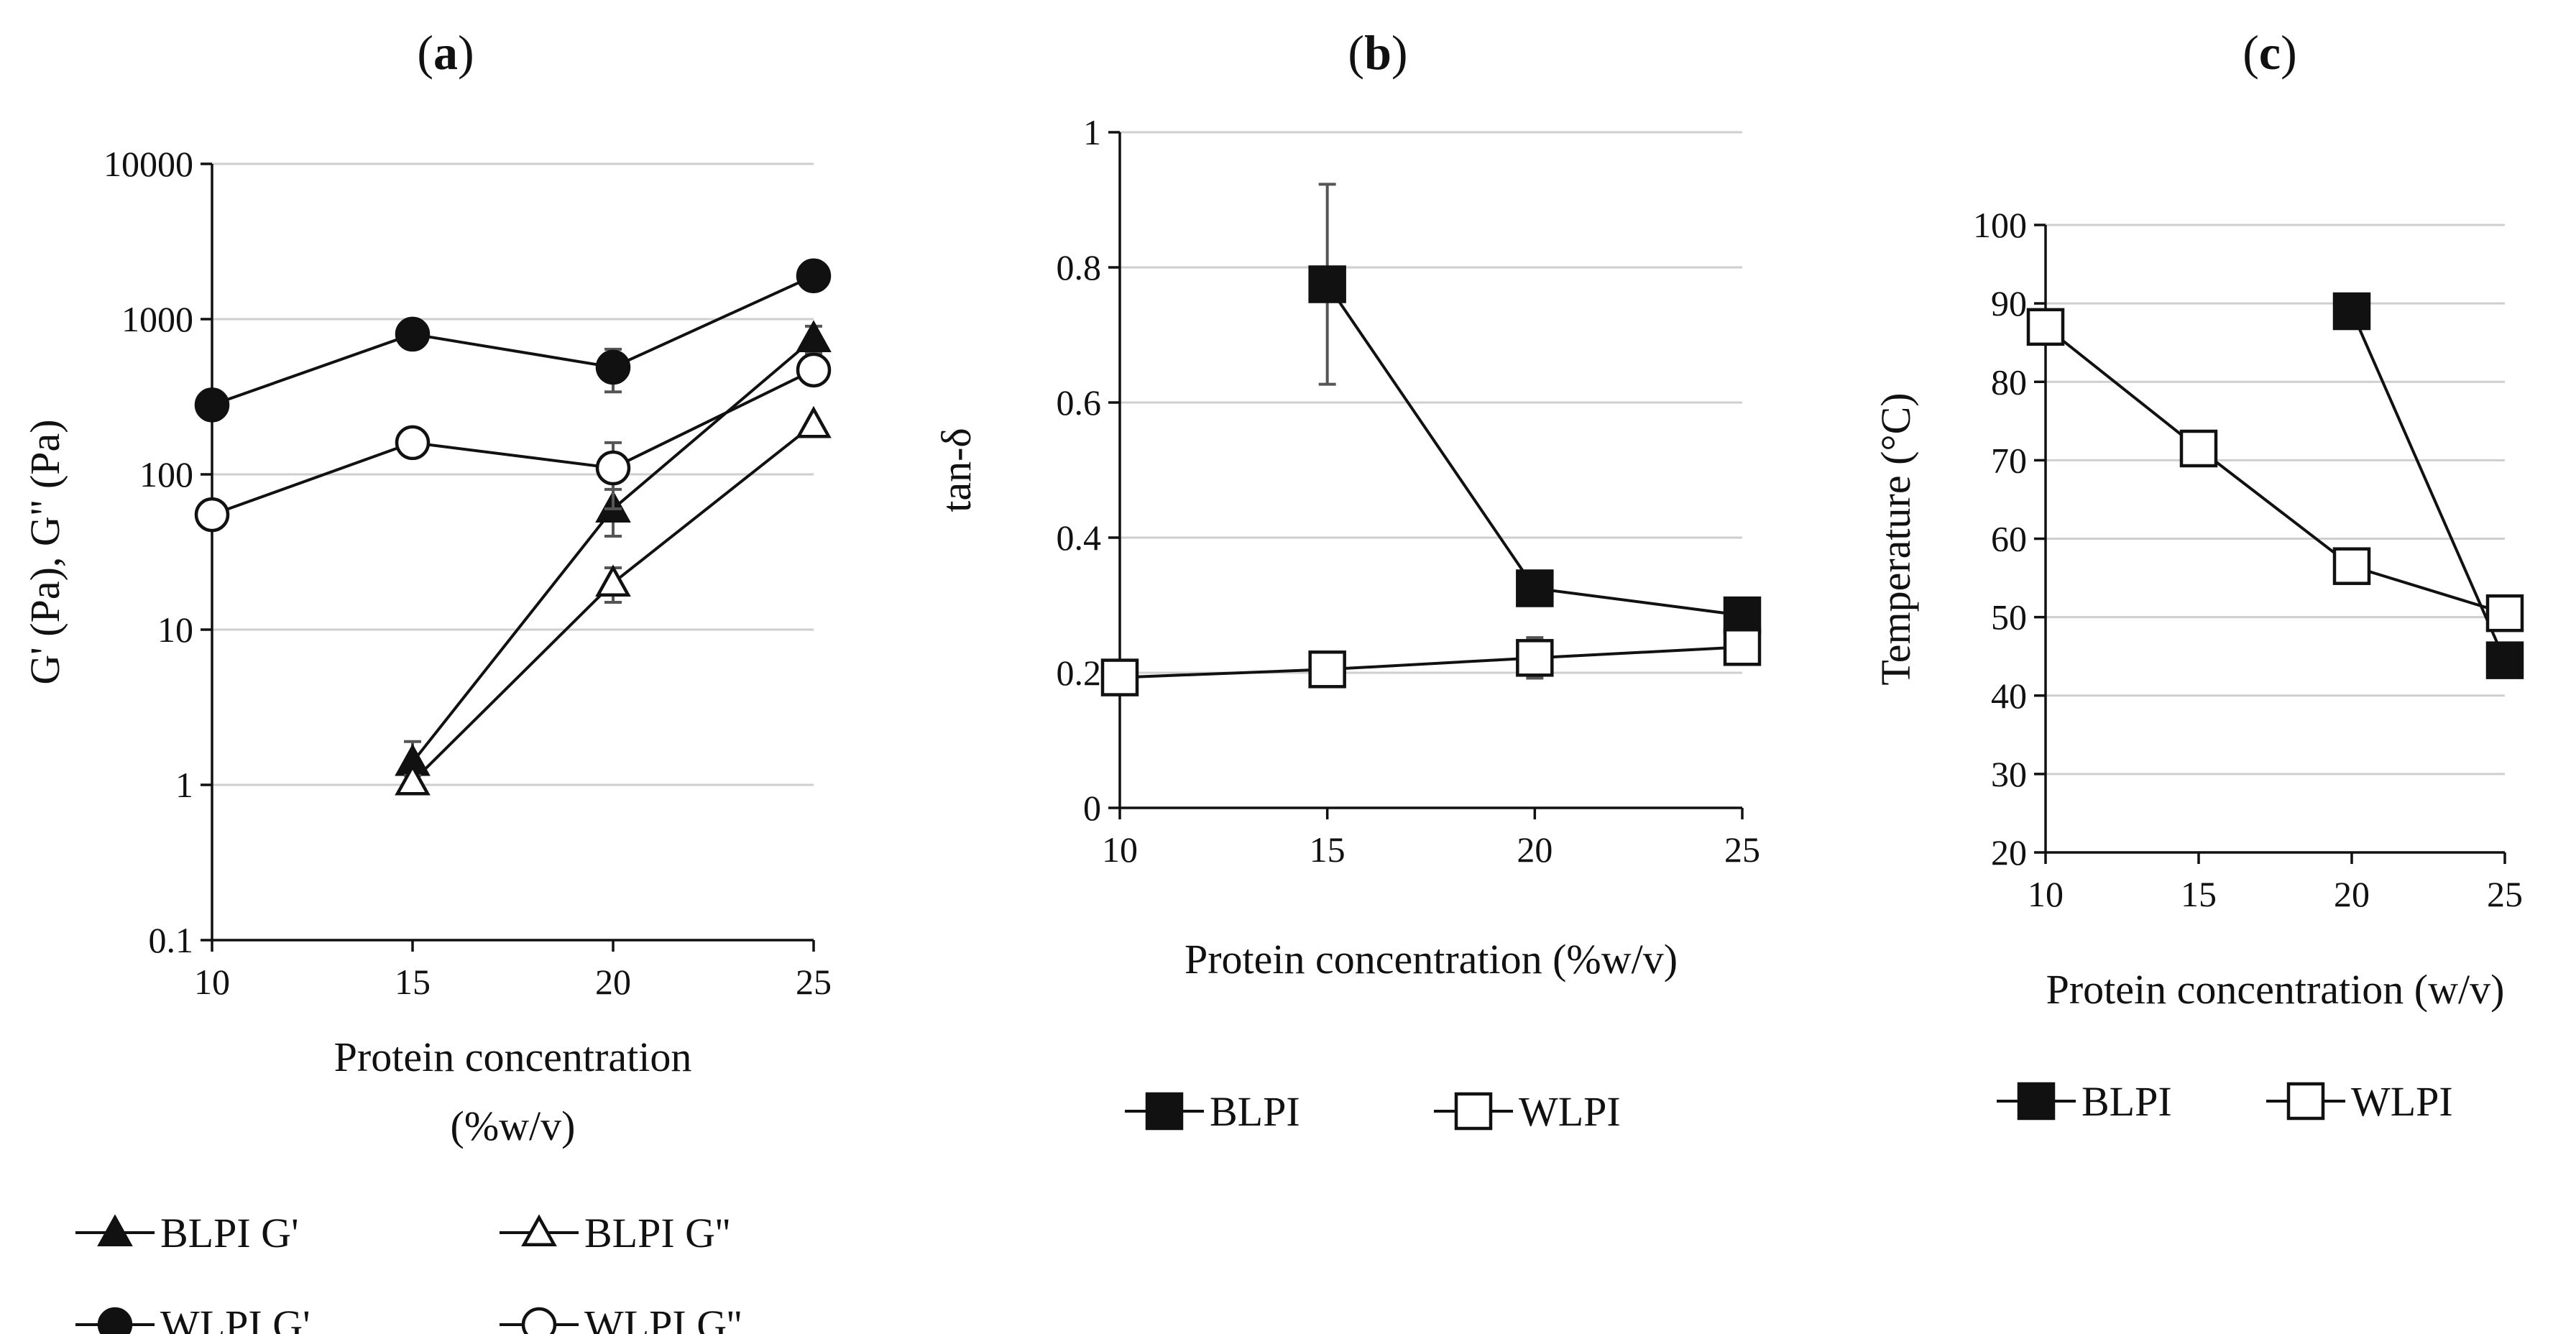  Describe the element at coordinates (814, 336) in the screenshot. I see `panel-a-series-blpi-g-storage-point` at that location.